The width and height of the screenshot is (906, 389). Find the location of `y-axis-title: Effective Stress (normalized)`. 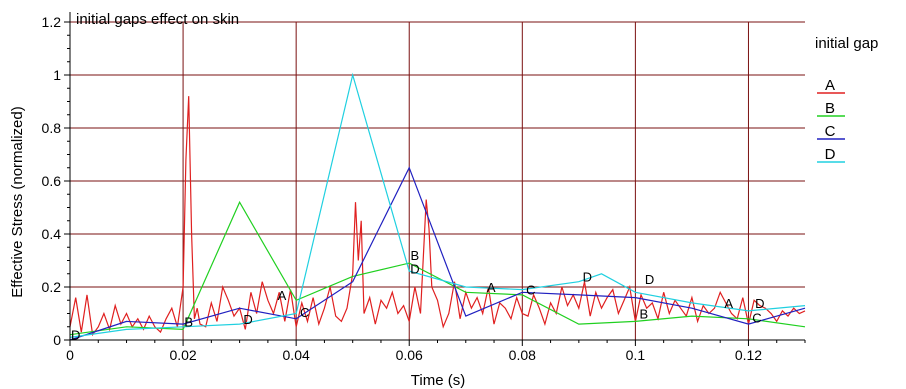

y-axis-title: Effective Stress (normalized) is located at coordinates (17, 201).